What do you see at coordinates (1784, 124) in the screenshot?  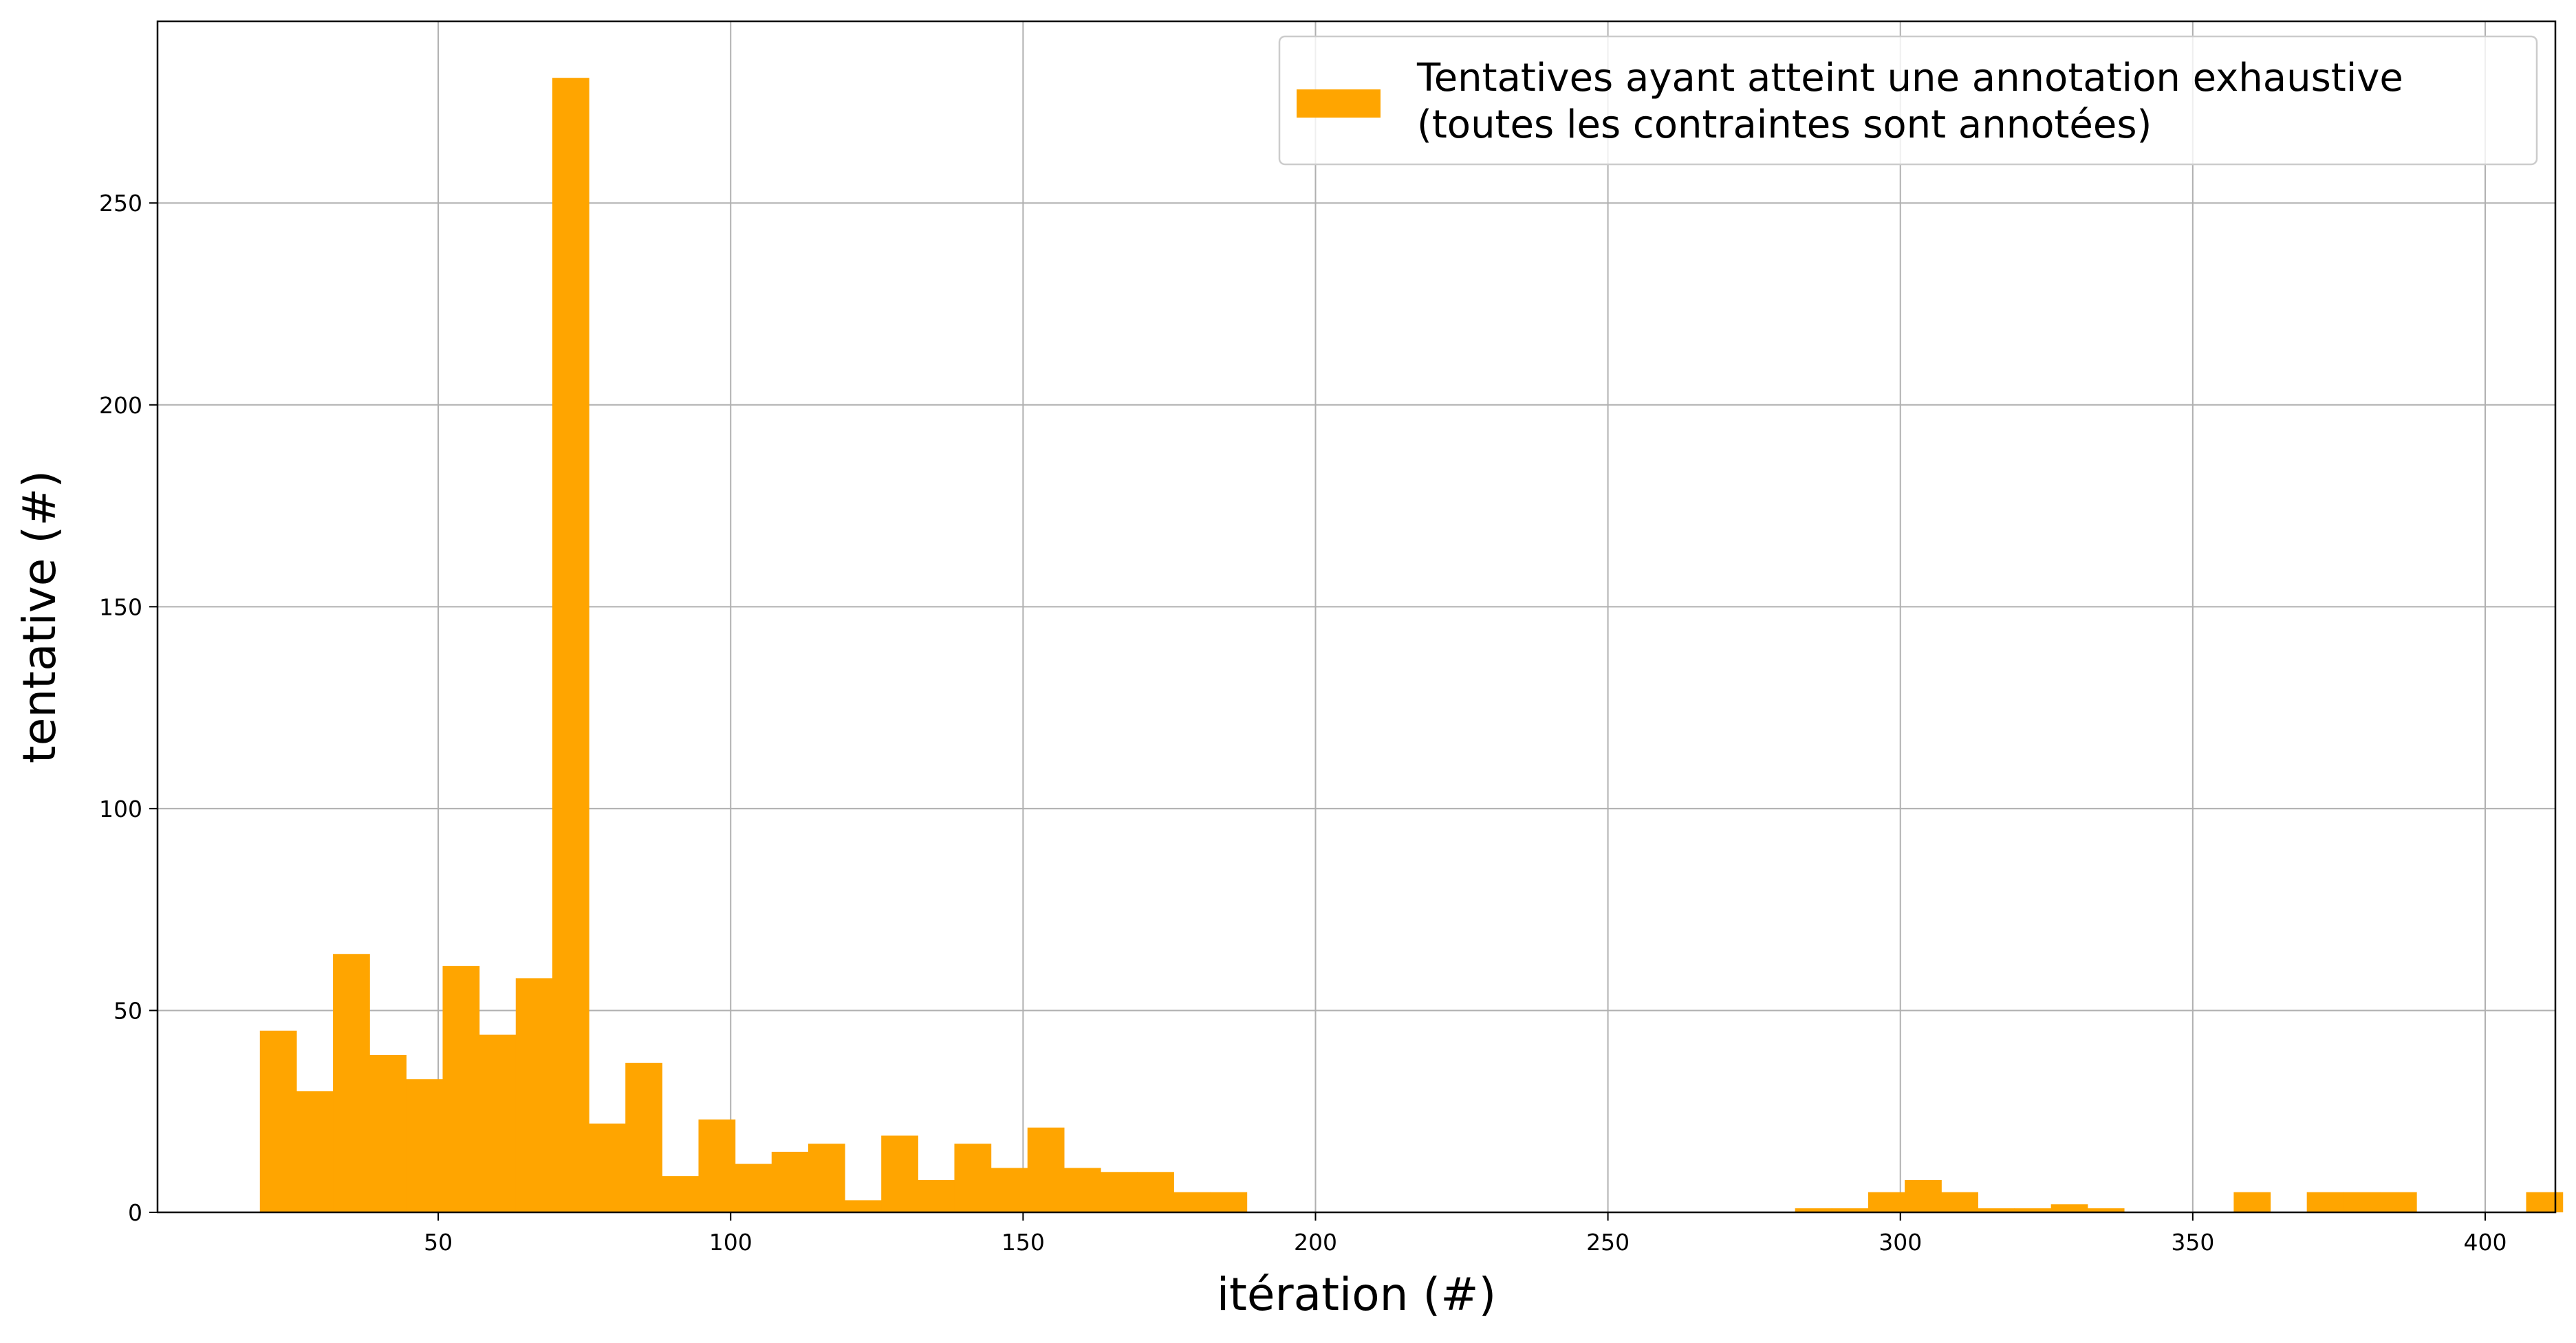 I see `legend-label-line: (toutes les contraintes sont annotées)` at bounding box center [1784, 124].